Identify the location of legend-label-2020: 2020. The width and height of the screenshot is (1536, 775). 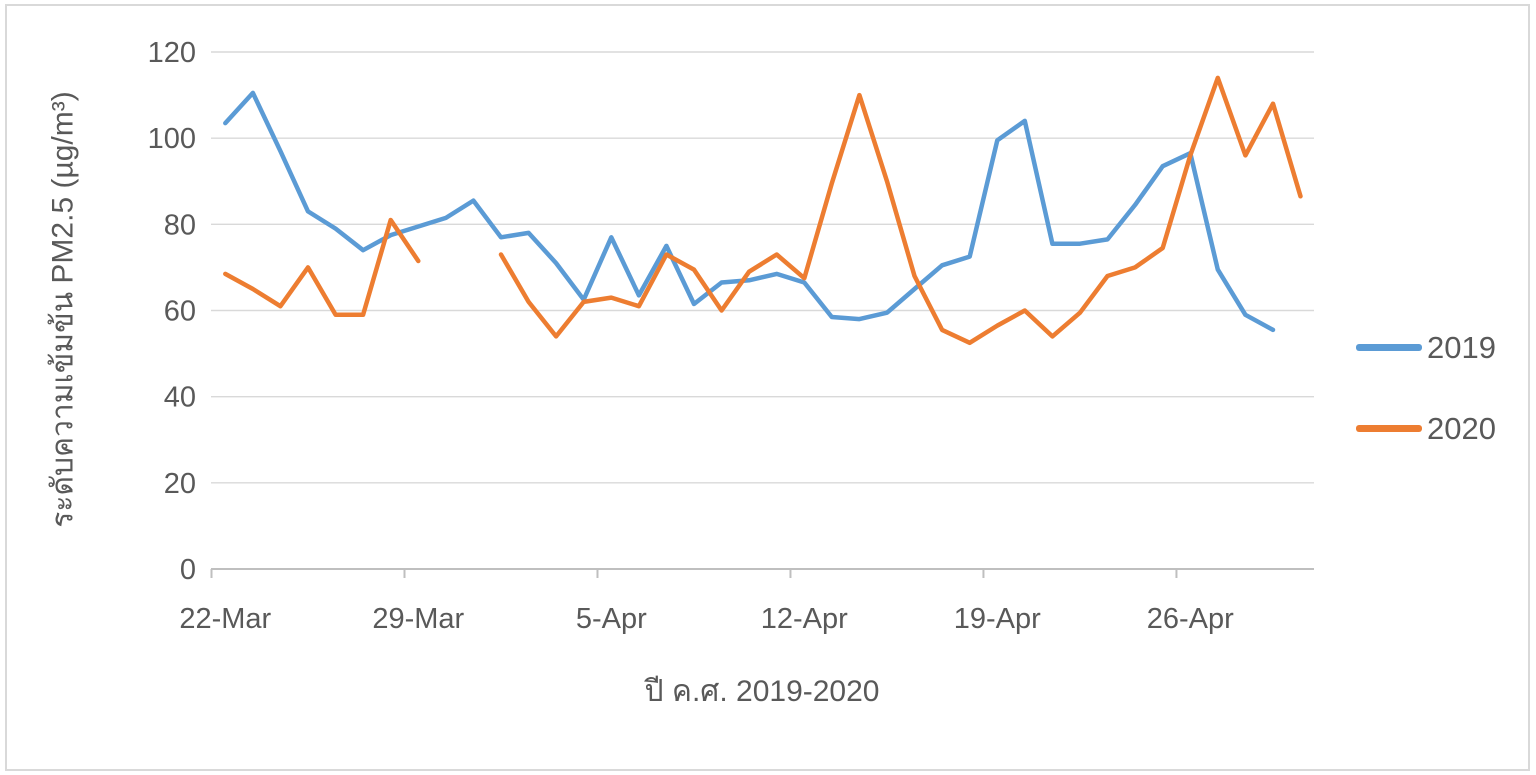
(1461, 428).